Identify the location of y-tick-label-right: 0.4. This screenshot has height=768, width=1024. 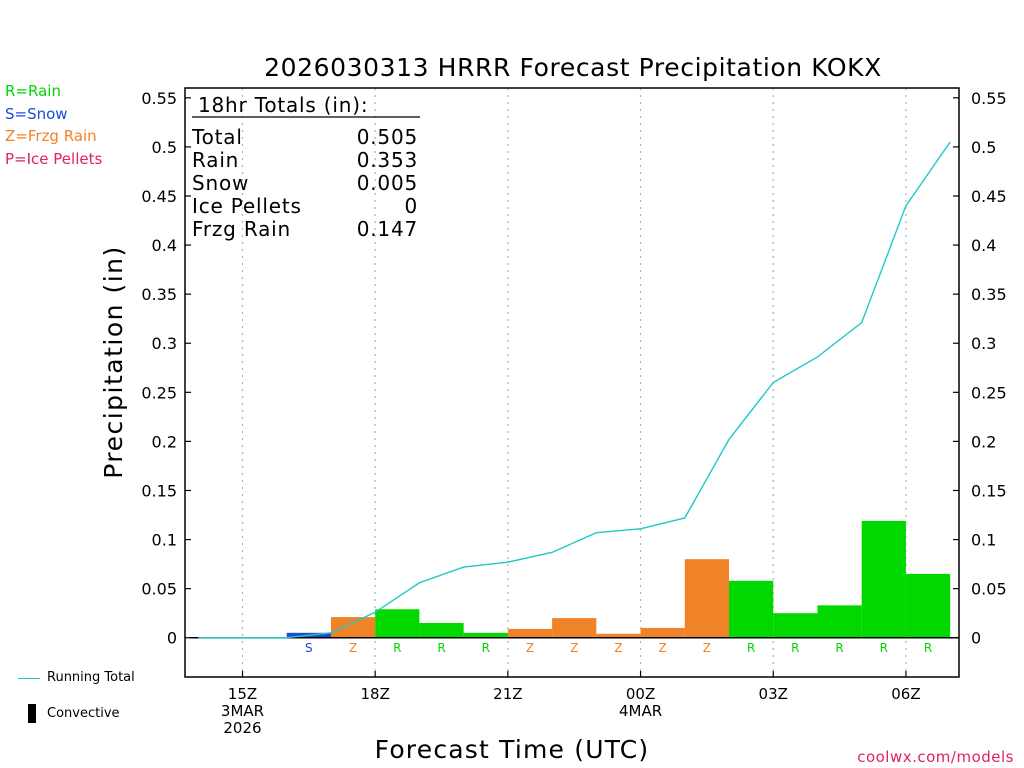
(983, 245).